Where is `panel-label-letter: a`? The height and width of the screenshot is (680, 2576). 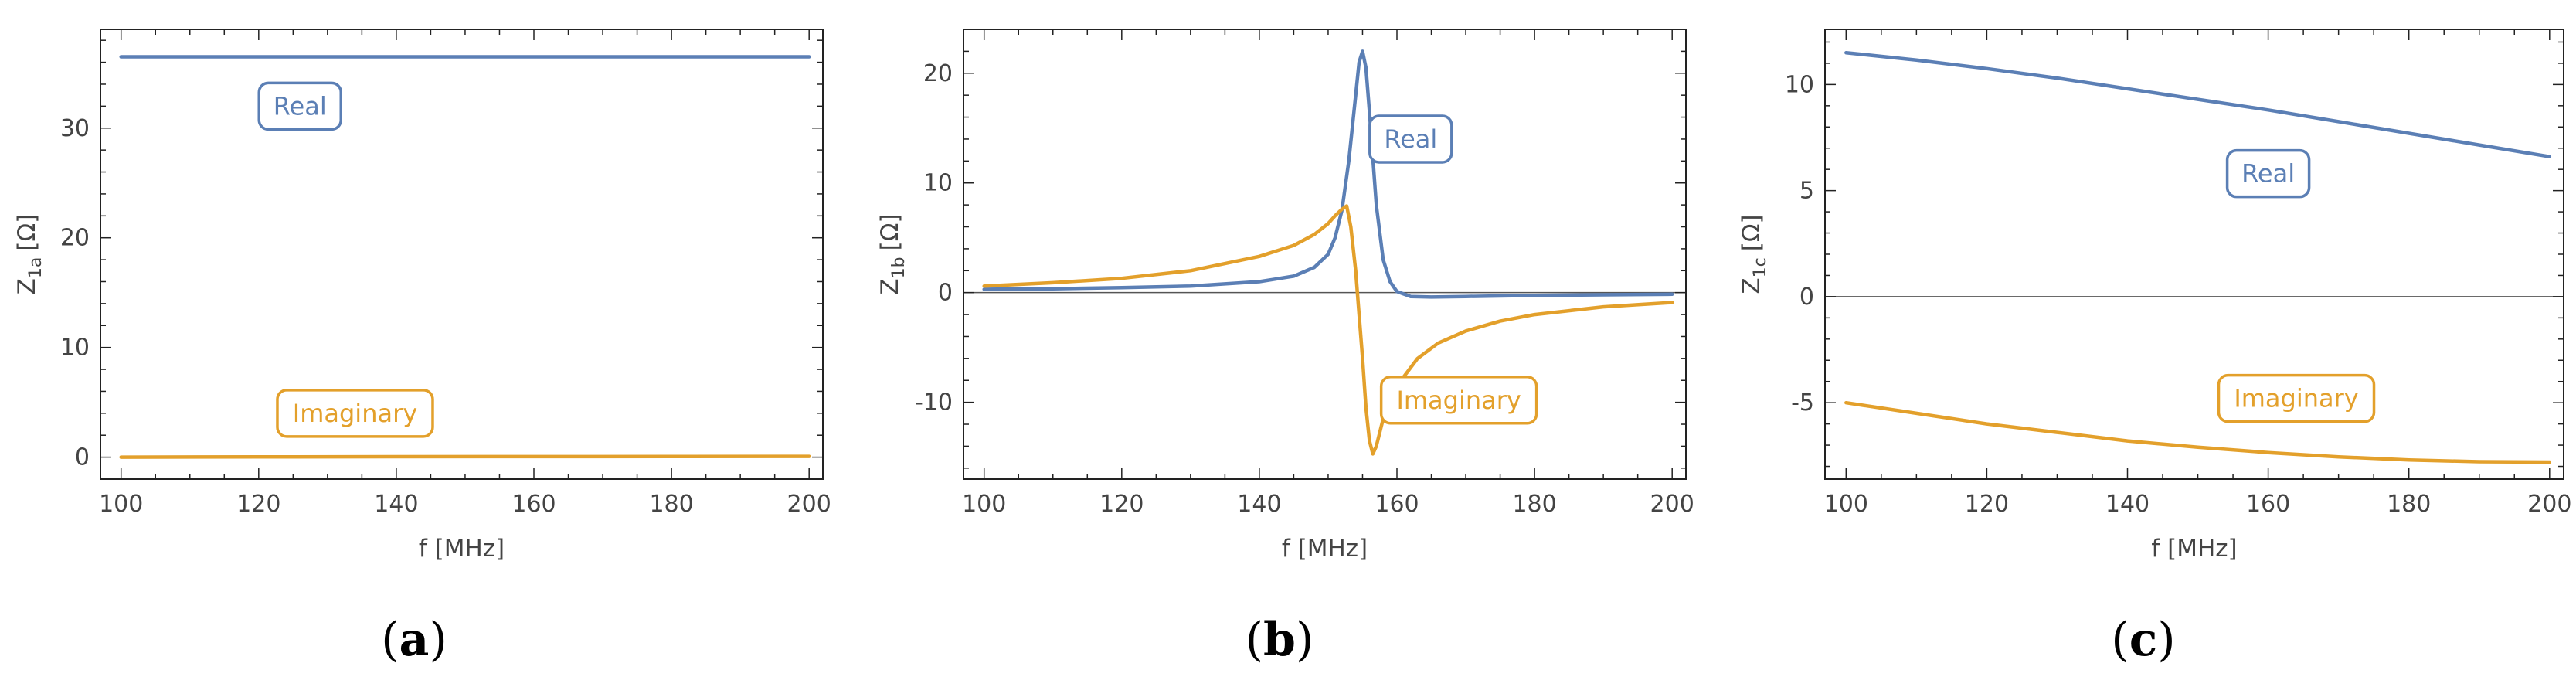
panel-label-letter: a is located at coordinates (414, 640).